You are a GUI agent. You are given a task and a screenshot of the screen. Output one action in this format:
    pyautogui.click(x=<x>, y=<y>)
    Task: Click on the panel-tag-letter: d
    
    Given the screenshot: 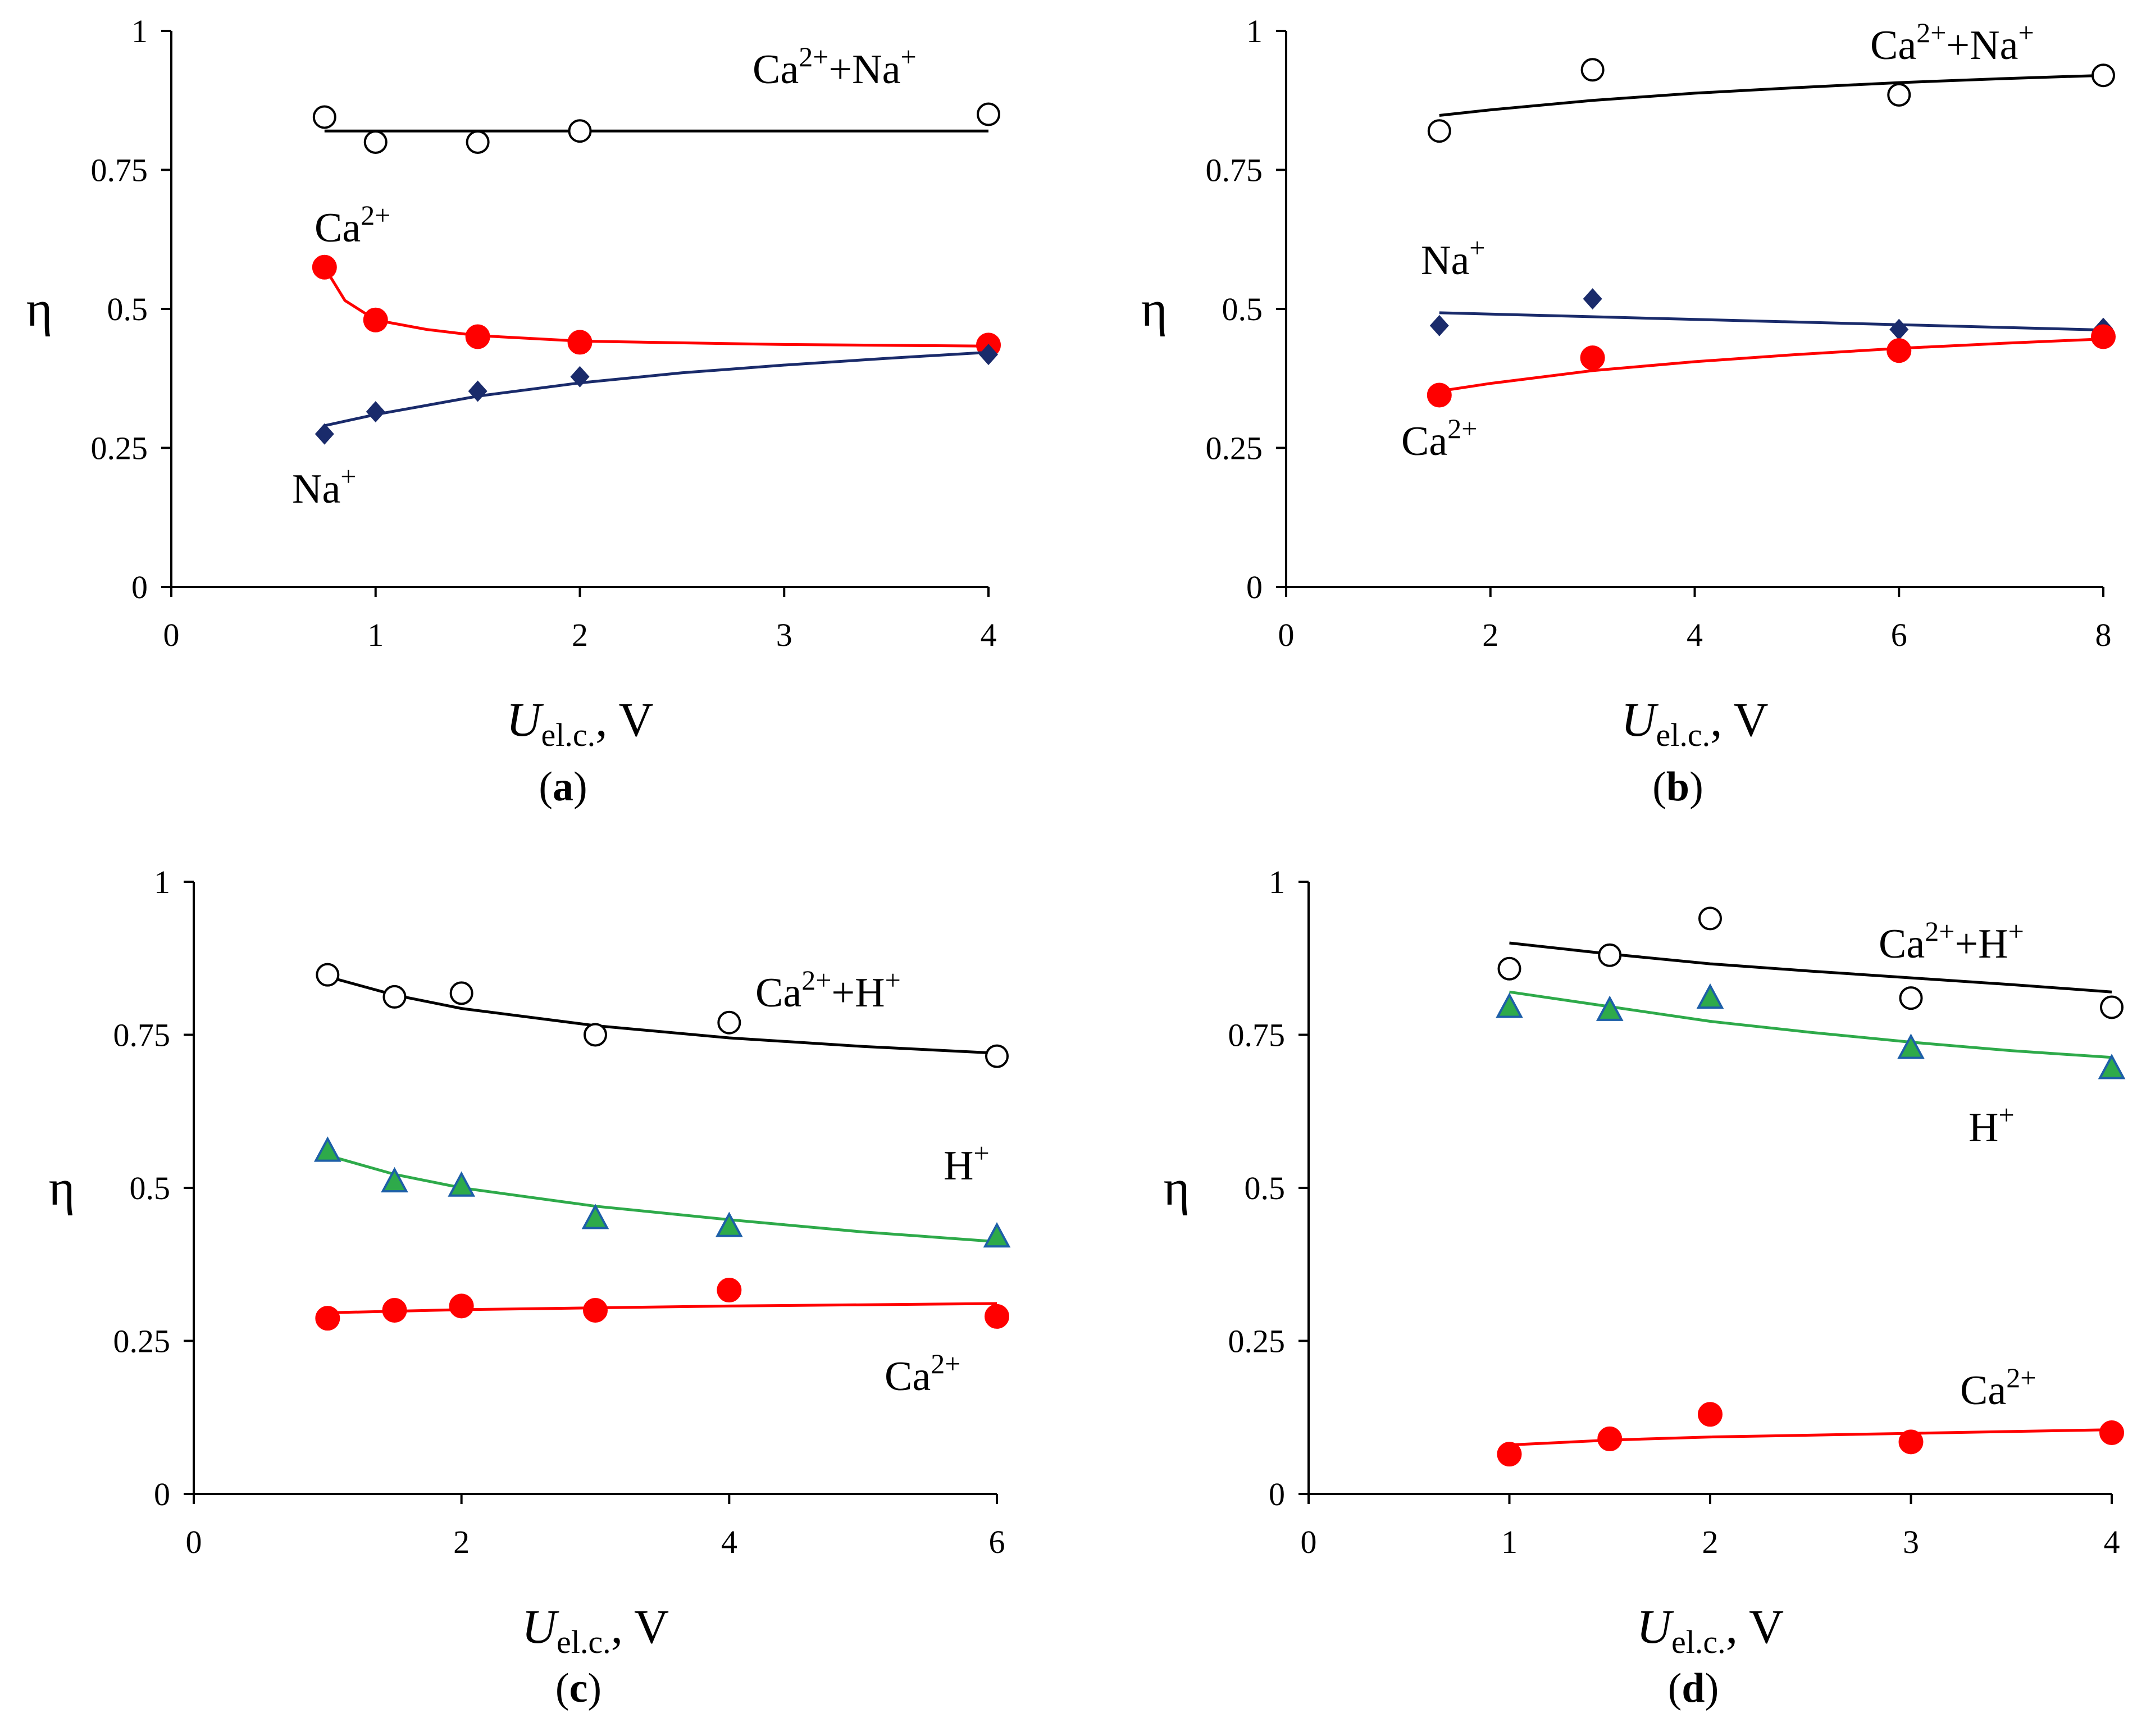 What is the action you would take?
    pyautogui.click(x=1693, y=1688)
    